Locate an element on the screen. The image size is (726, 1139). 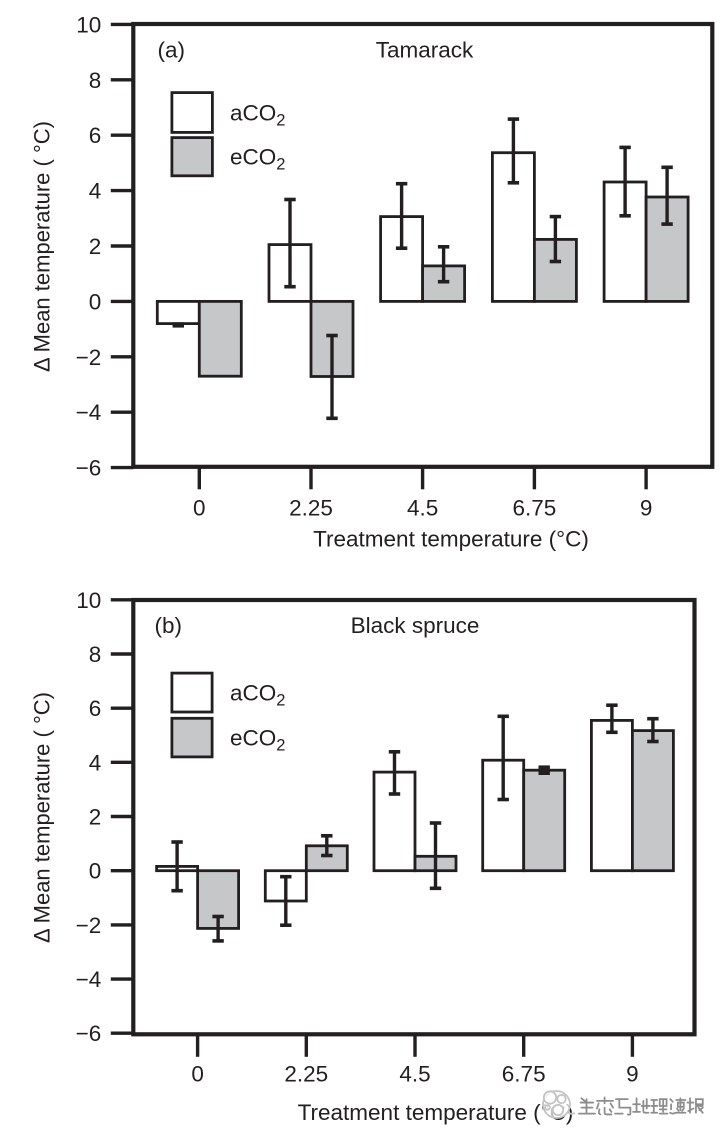
svg-text: Tamarack is located at coordinates (425, 50).